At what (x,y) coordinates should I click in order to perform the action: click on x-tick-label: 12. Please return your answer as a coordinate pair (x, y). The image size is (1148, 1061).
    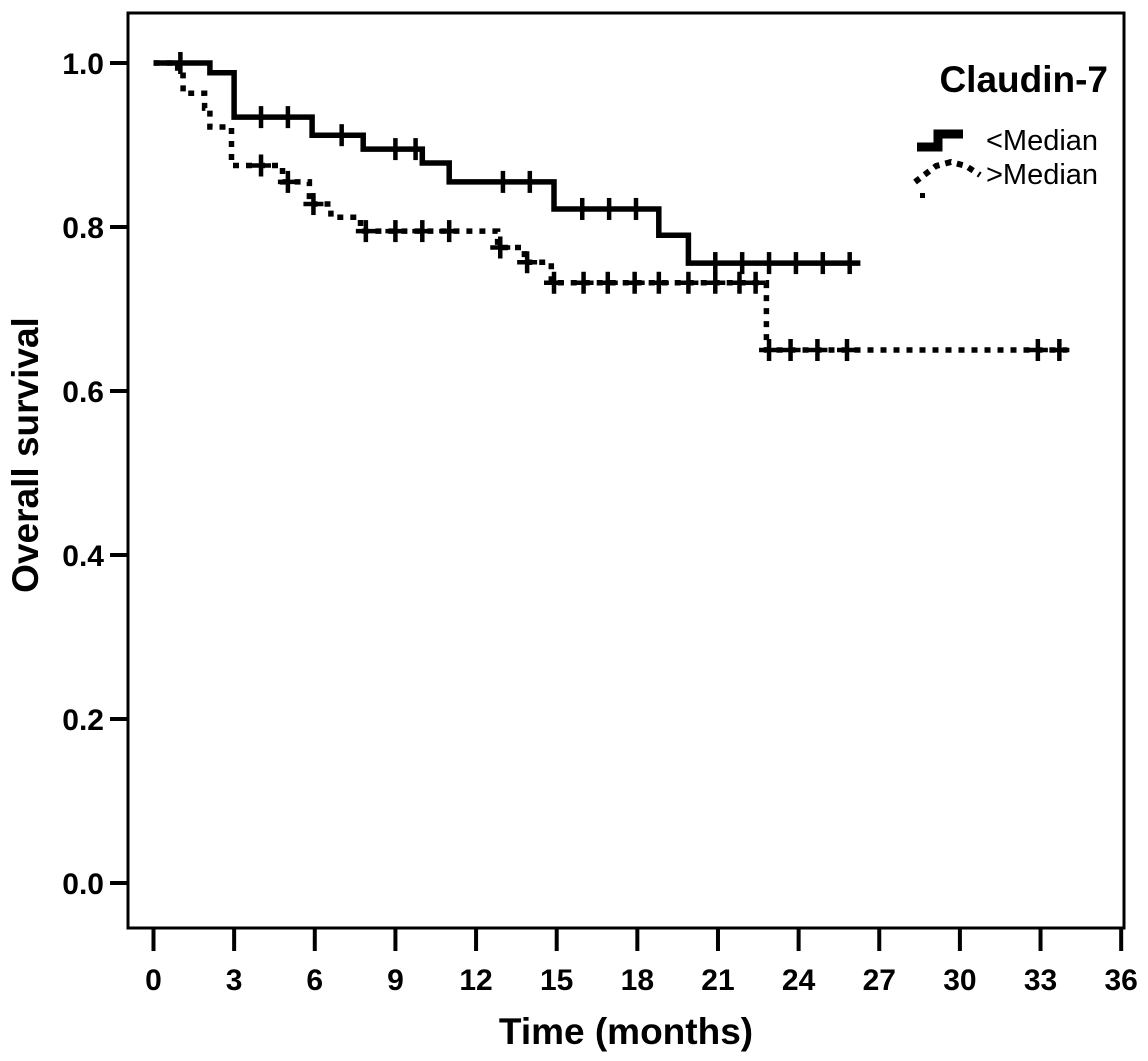
    Looking at the image, I should click on (475, 980).